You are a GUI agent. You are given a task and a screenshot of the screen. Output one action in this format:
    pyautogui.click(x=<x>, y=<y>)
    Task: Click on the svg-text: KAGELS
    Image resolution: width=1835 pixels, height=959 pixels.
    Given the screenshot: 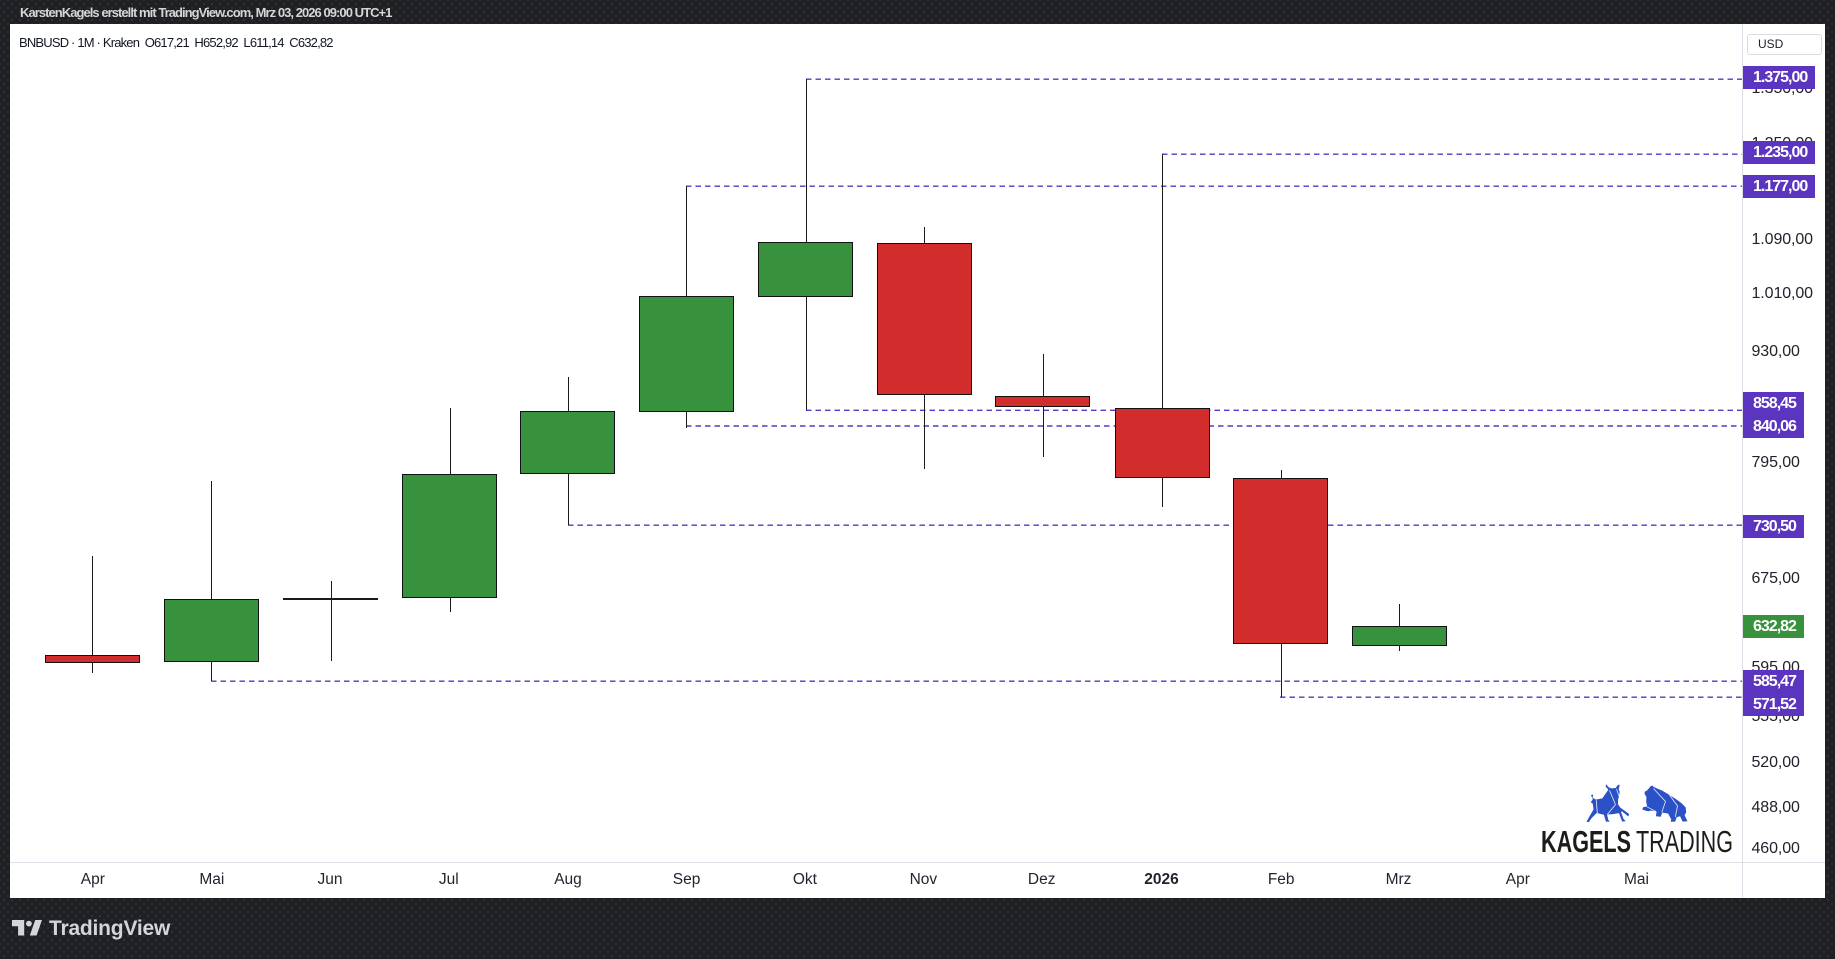 What is the action you would take?
    pyautogui.click(x=1586, y=841)
    